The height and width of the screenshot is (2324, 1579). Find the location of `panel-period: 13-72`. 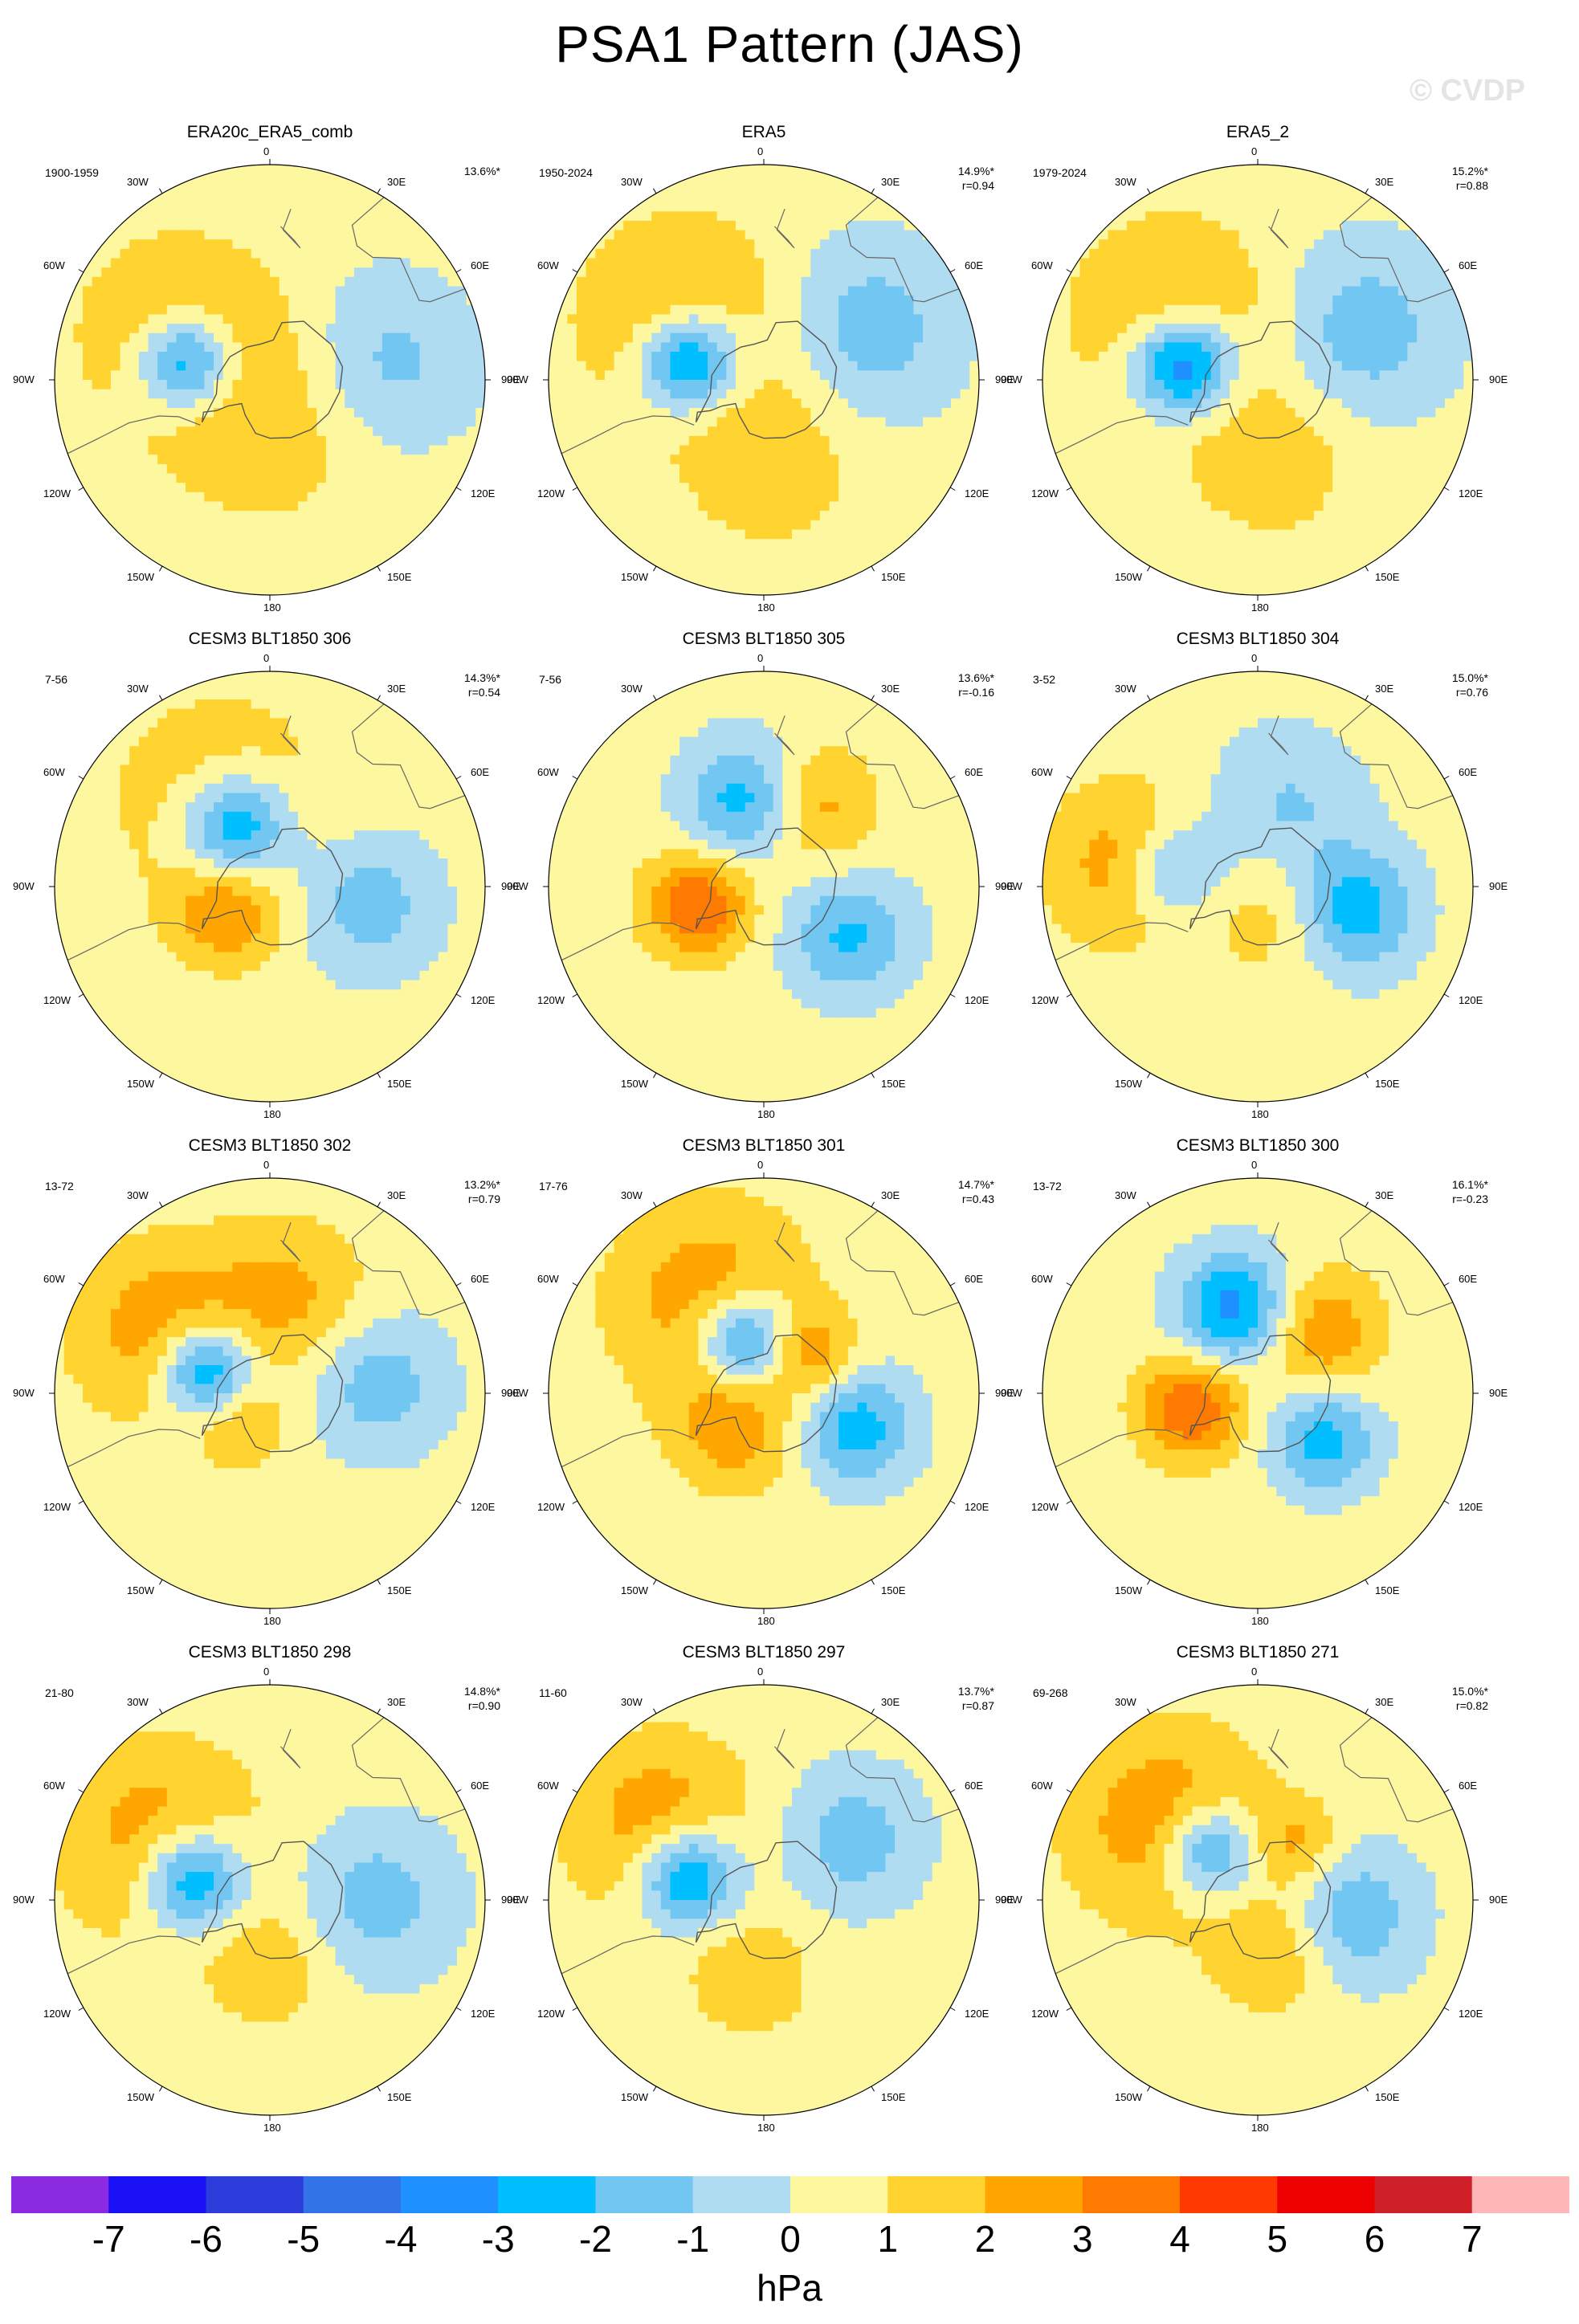

panel-period: 13-72 is located at coordinates (1047, 1187).